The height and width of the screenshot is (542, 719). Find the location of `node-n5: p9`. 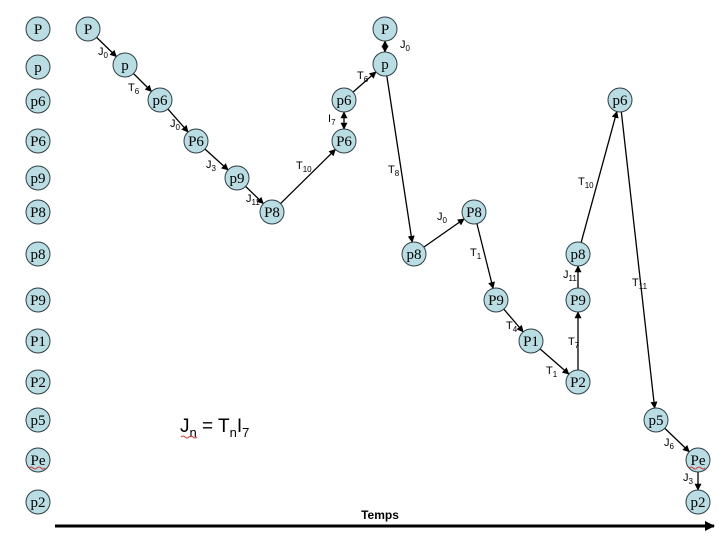

node-n5: p9 is located at coordinates (237, 178).